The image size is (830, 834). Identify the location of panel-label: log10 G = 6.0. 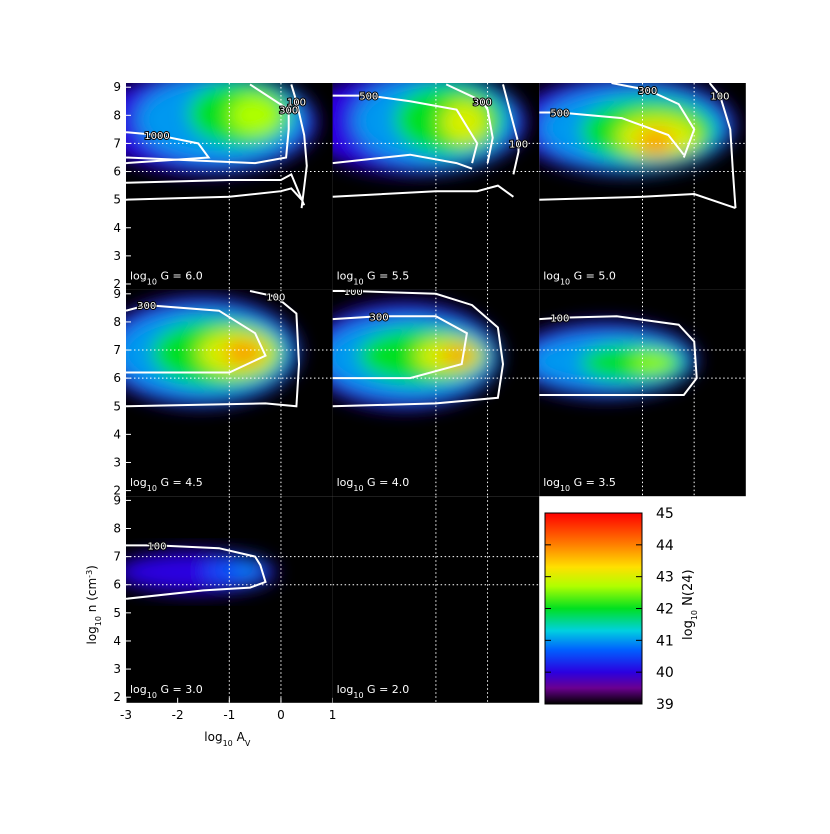
(166, 278).